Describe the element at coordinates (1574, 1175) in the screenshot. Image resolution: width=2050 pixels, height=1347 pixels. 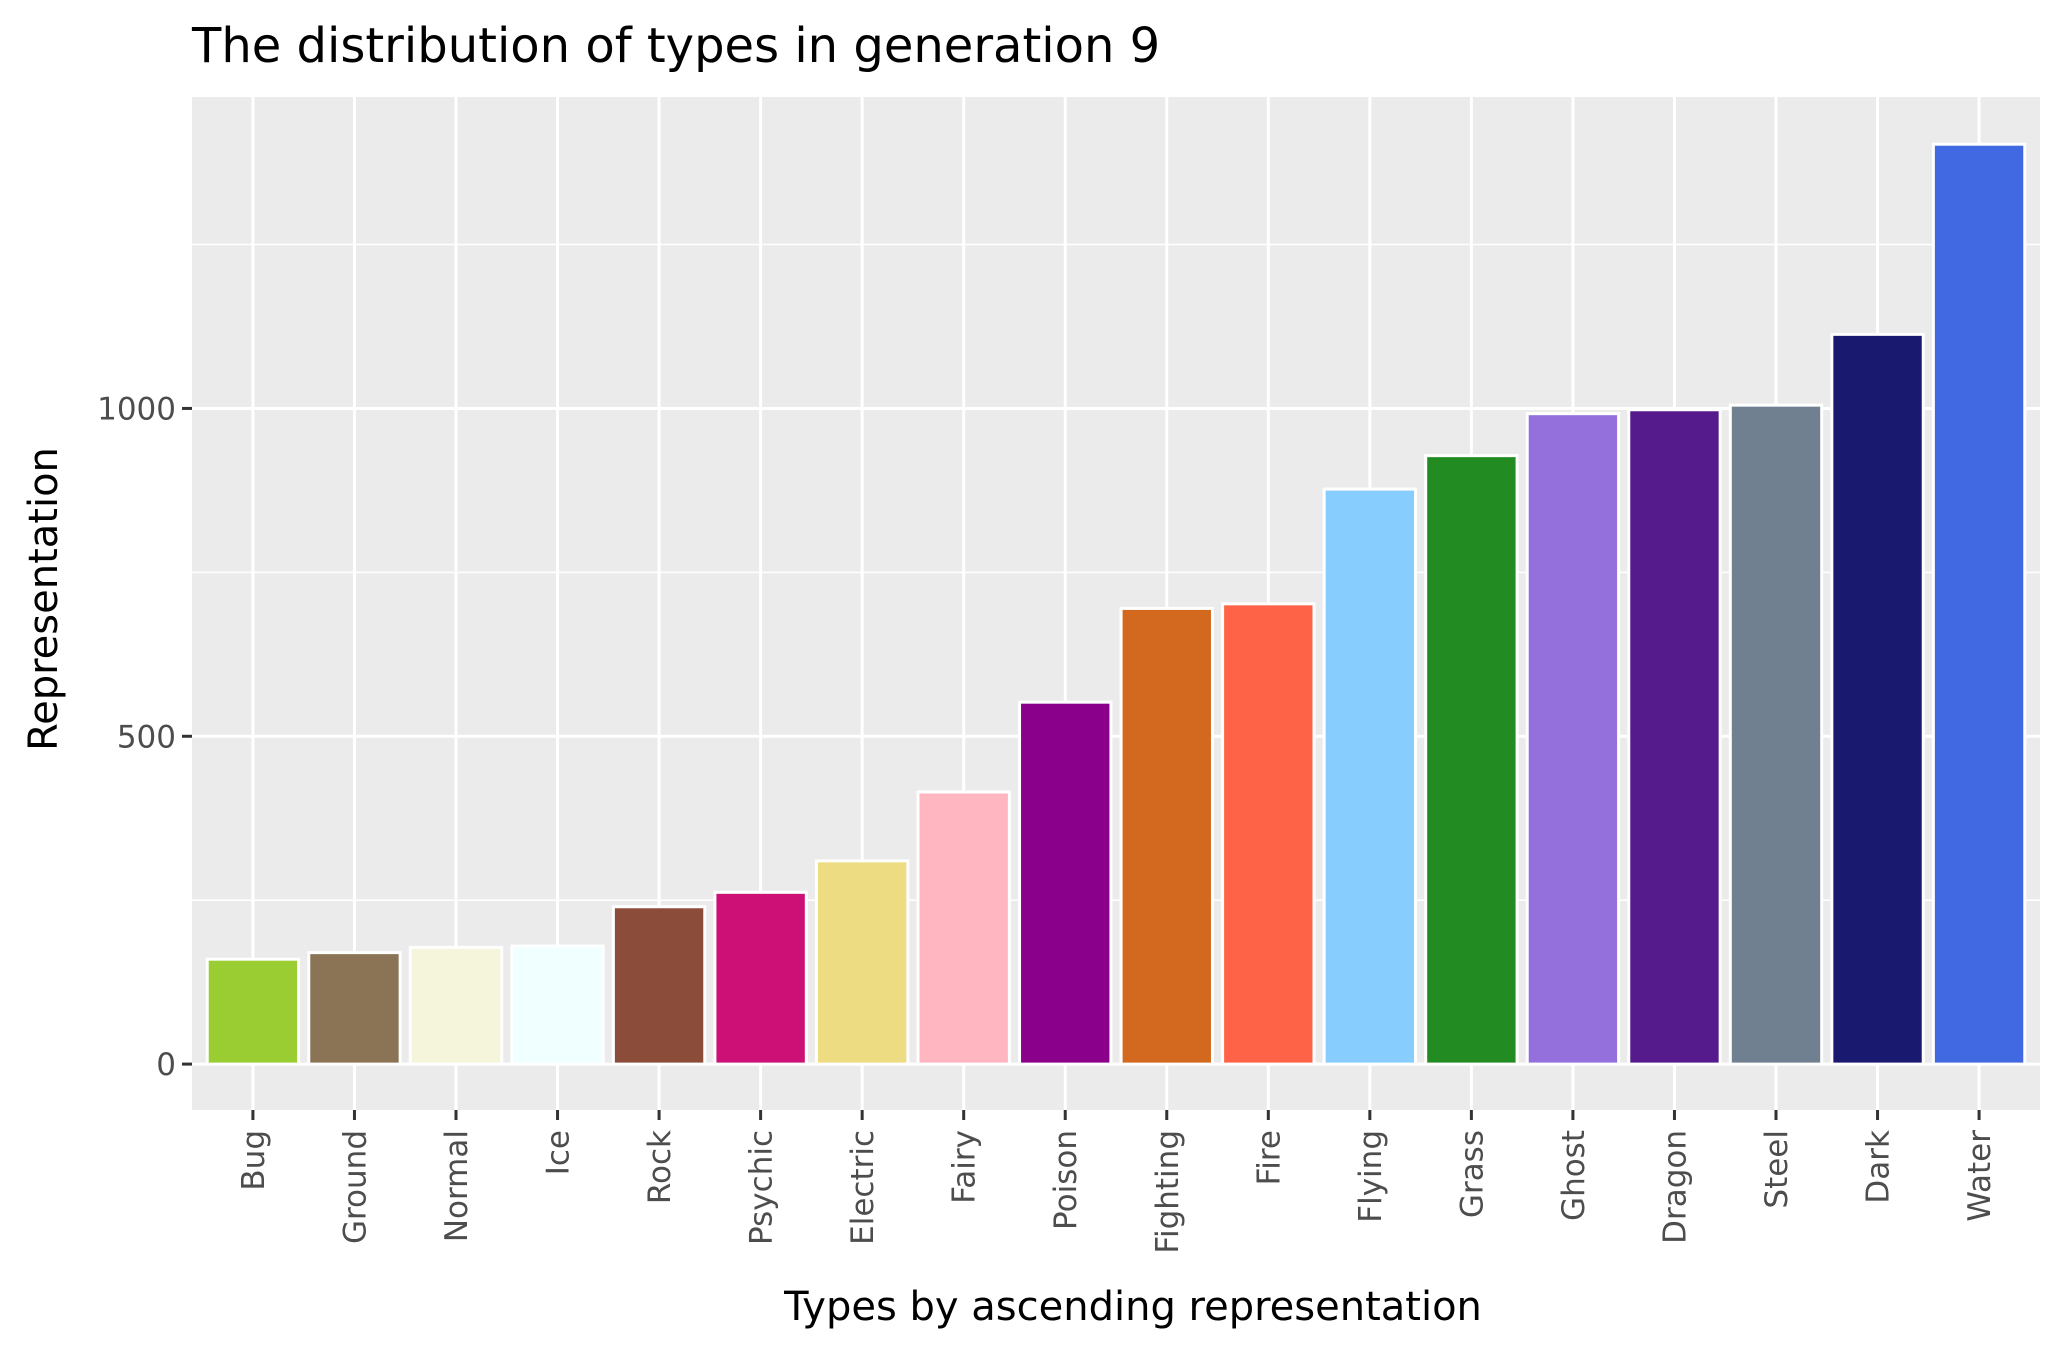
I see `x-tick-label-ghost: Ghost` at that location.